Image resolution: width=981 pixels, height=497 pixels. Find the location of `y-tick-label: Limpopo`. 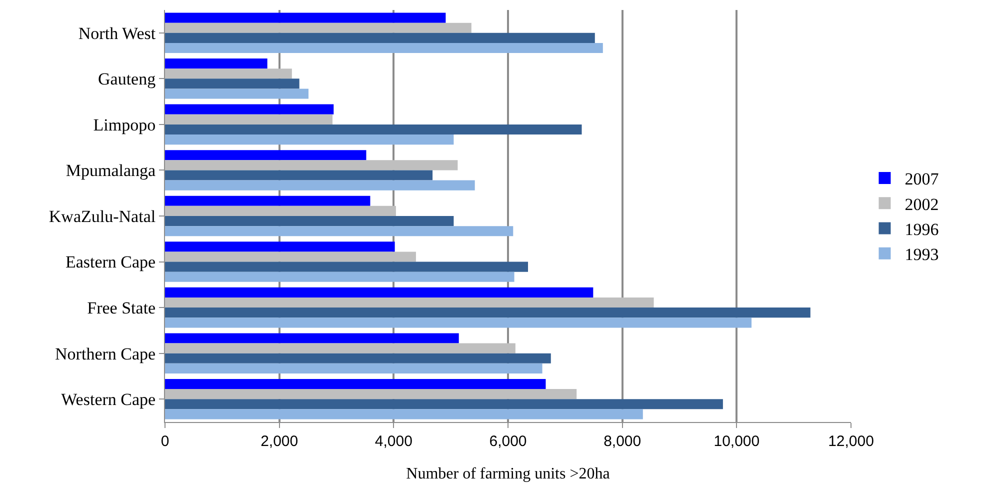

y-tick-label: Limpopo is located at coordinates (124, 124).